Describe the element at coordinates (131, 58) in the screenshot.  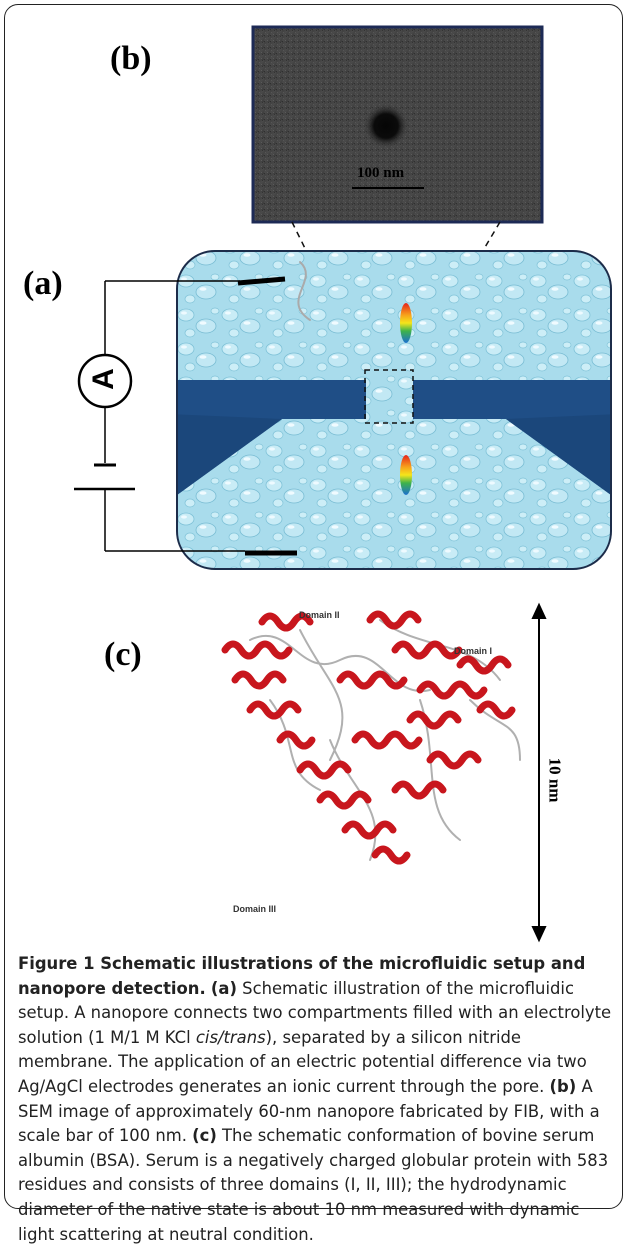
I see `panel-label-b: (b)` at that location.